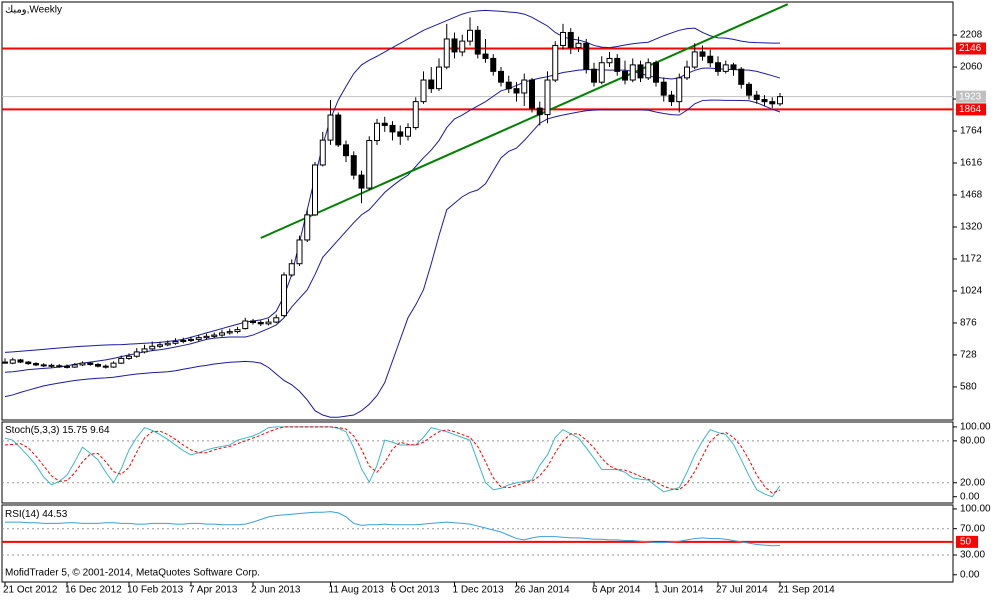  Describe the element at coordinates (972, 555) in the screenshot. I see `y-tick-label: 30.00` at that location.